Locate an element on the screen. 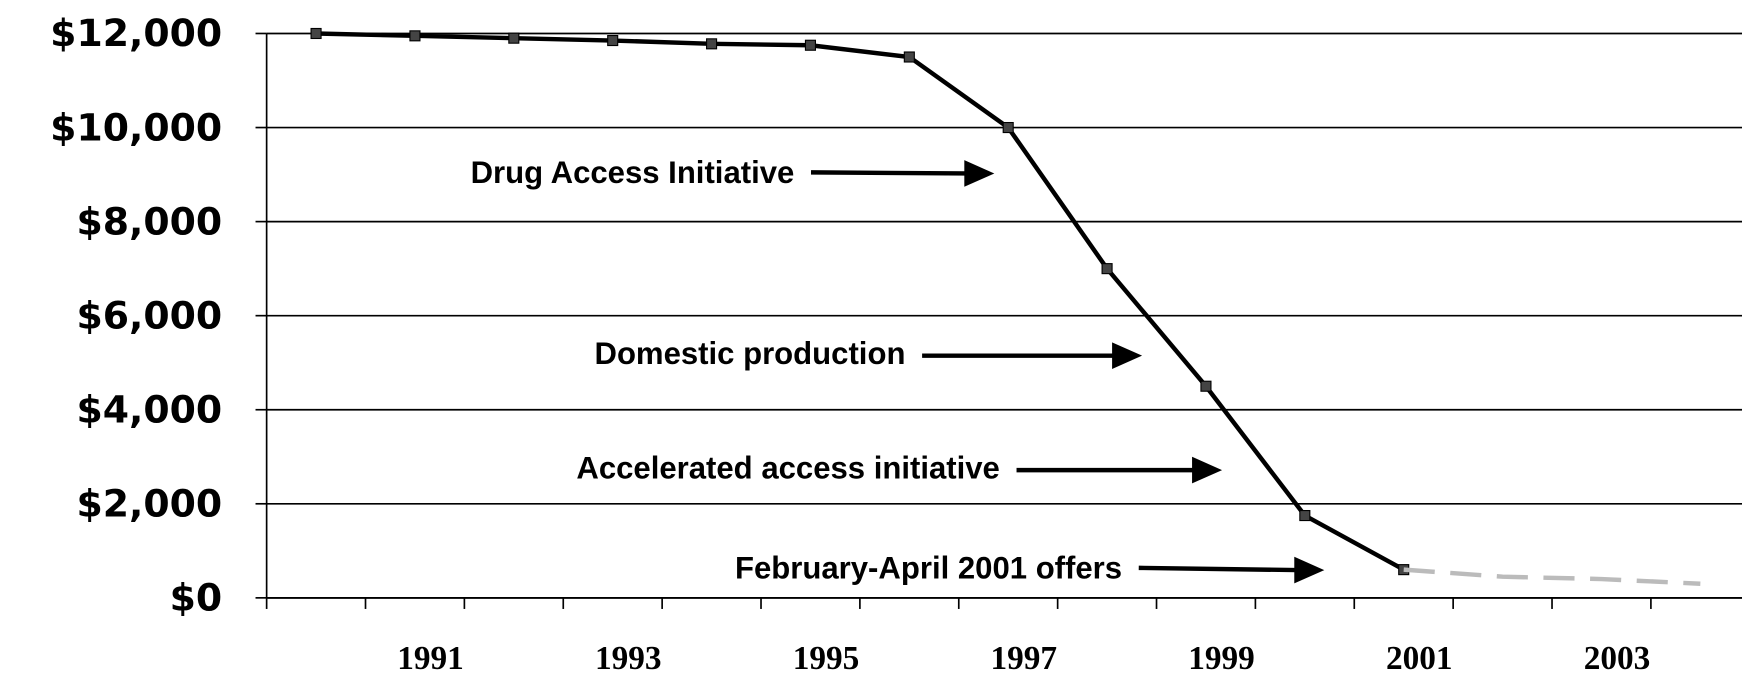 The image size is (1742, 678). x-tick-label: 1993 is located at coordinates (628, 658).